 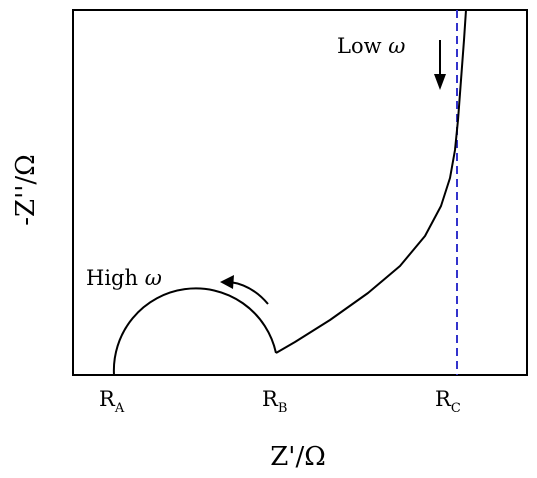 What do you see at coordinates (227, 282) in the screenshot?
I see `high-frequency-arrowhead` at bounding box center [227, 282].